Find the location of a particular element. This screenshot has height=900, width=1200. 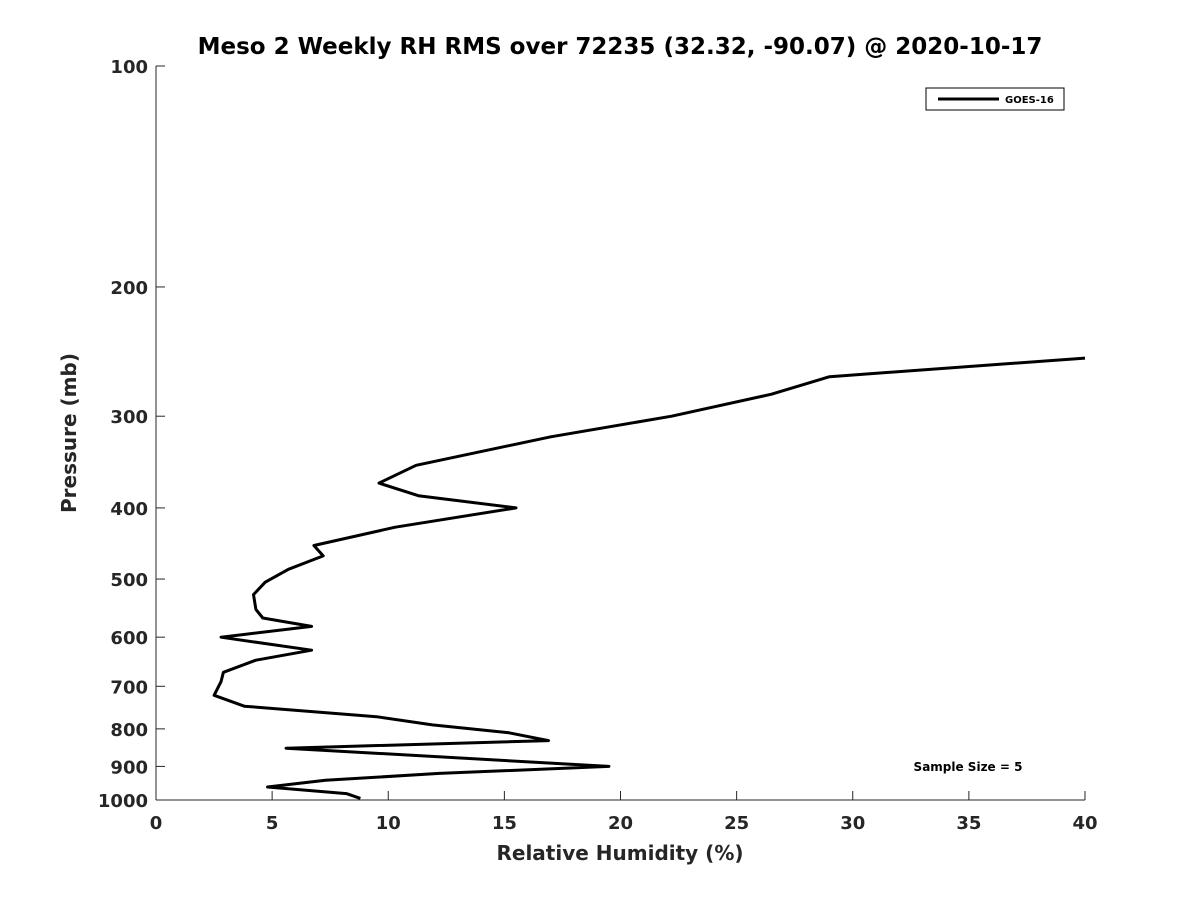

y-axis-label: Pressure (mb) is located at coordinates (69, 433).